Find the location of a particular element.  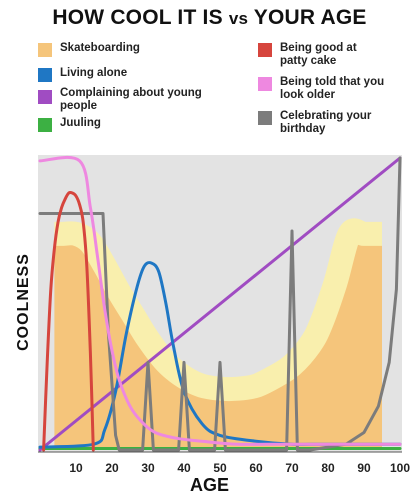

x-tick-label-90: 90 is located at coordinates (364, 468).